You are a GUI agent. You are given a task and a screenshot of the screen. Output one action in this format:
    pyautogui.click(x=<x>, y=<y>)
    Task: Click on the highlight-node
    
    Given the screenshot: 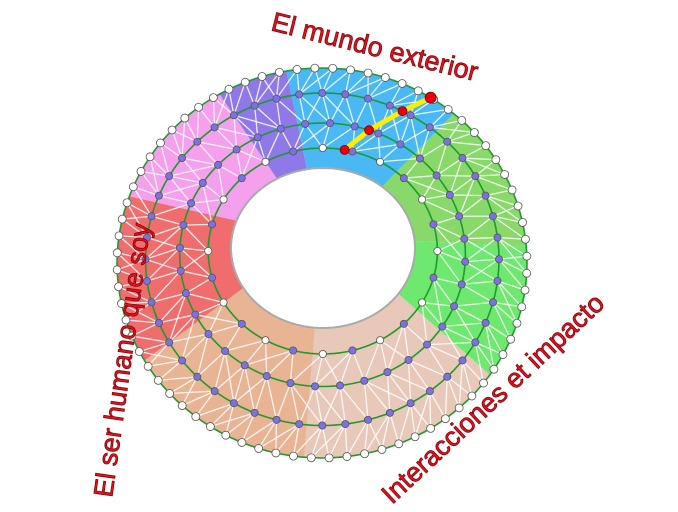 What is the action you would take?
    pyautogui.click(x=402, y=111)
    